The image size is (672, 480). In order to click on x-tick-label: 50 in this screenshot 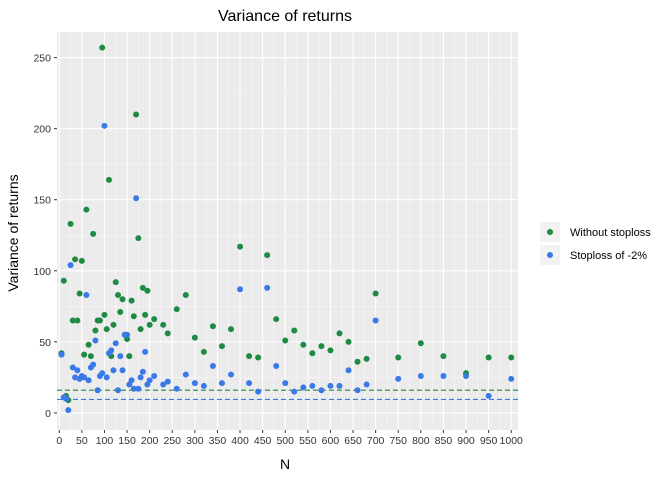, I will do `click(82, 441)`.